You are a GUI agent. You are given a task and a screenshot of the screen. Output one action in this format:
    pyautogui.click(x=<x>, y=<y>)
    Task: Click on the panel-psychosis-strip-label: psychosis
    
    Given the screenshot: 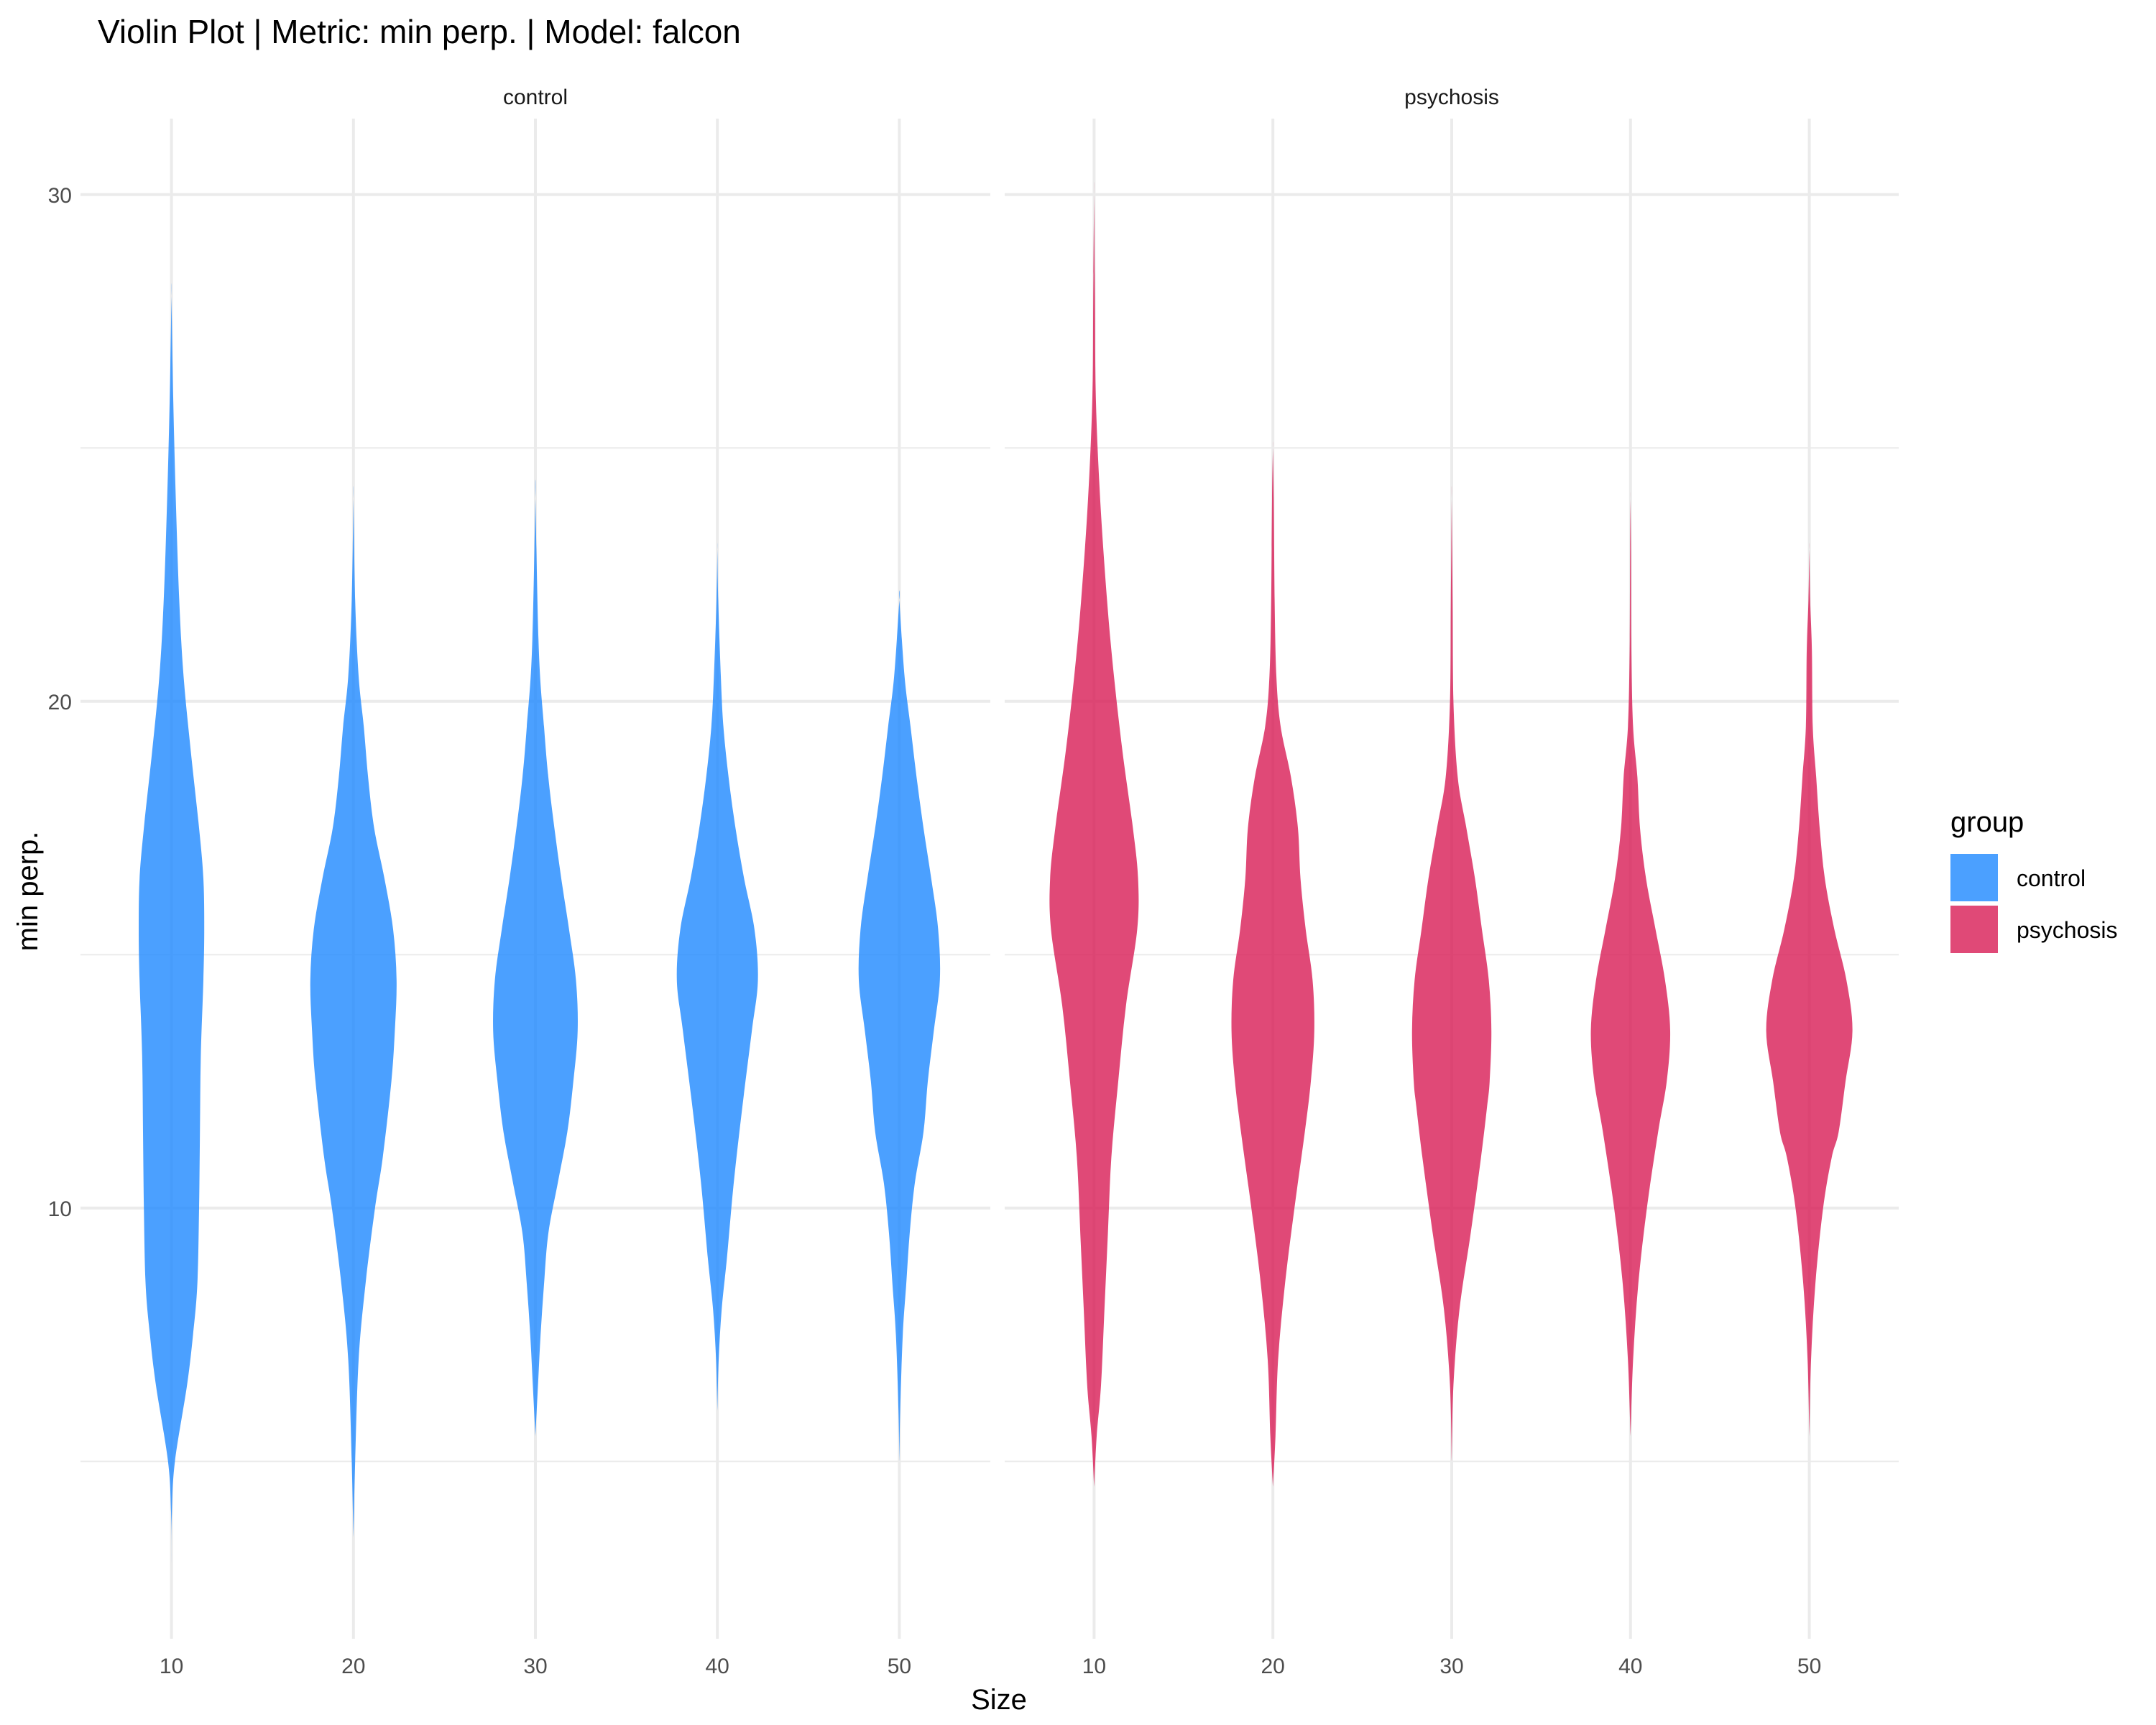 What is the action you would take?
    pyautogui.click(x=1452, y=97)
    